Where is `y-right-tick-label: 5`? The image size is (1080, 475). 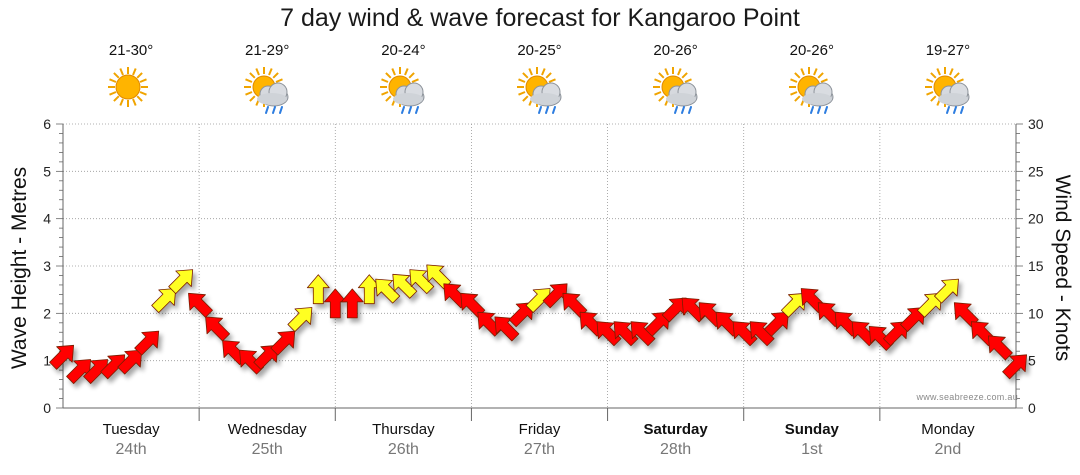
y-right-tick-label: 5 is located at coordinates (1032, 361).